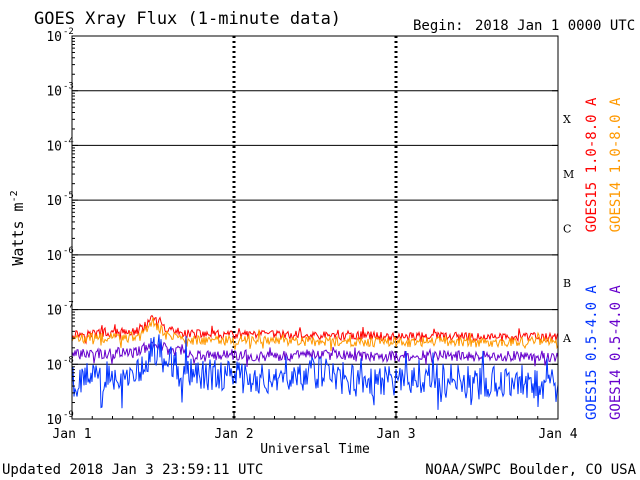 The width and height of the screenshot is (640, 480). What do you see at coordinates (555, 26) in the screenshot?
I see `begin-date: 2018 Jan 1 0000 UTC` at bounding box center [555, 26].